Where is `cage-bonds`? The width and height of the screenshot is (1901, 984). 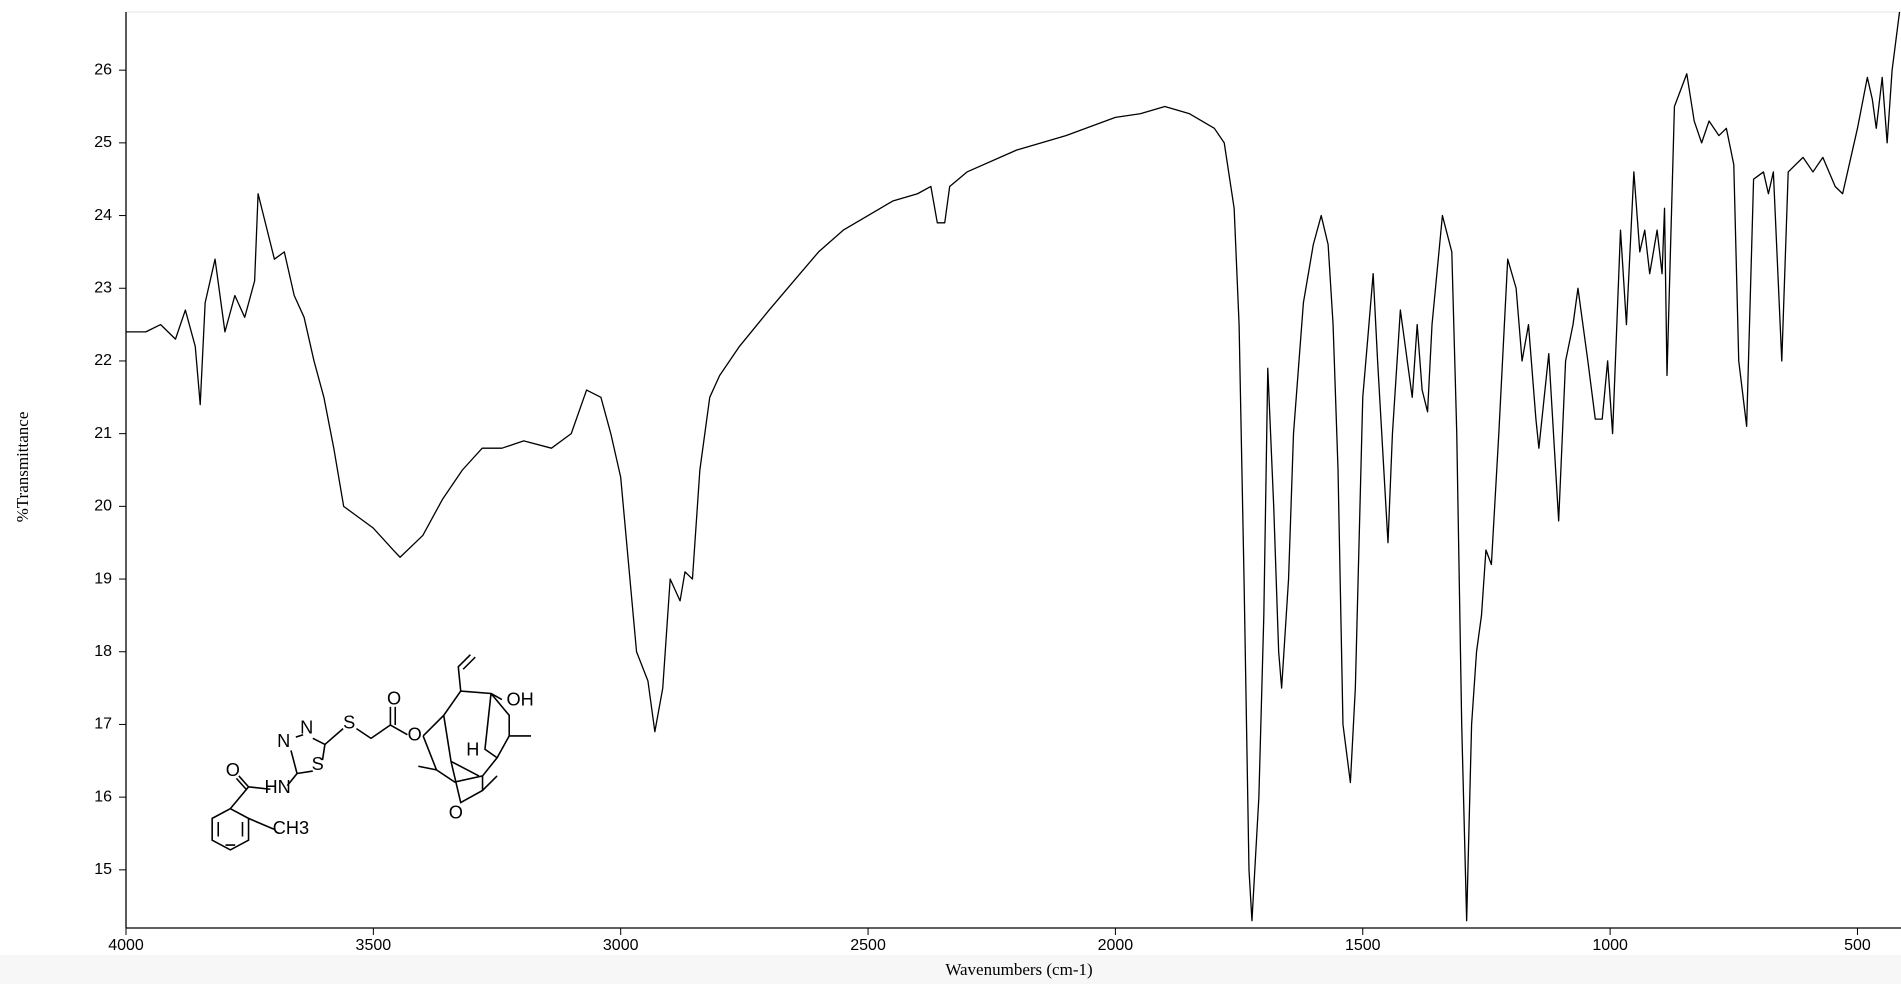
cage-bonds is located at coordinates (475, 729).